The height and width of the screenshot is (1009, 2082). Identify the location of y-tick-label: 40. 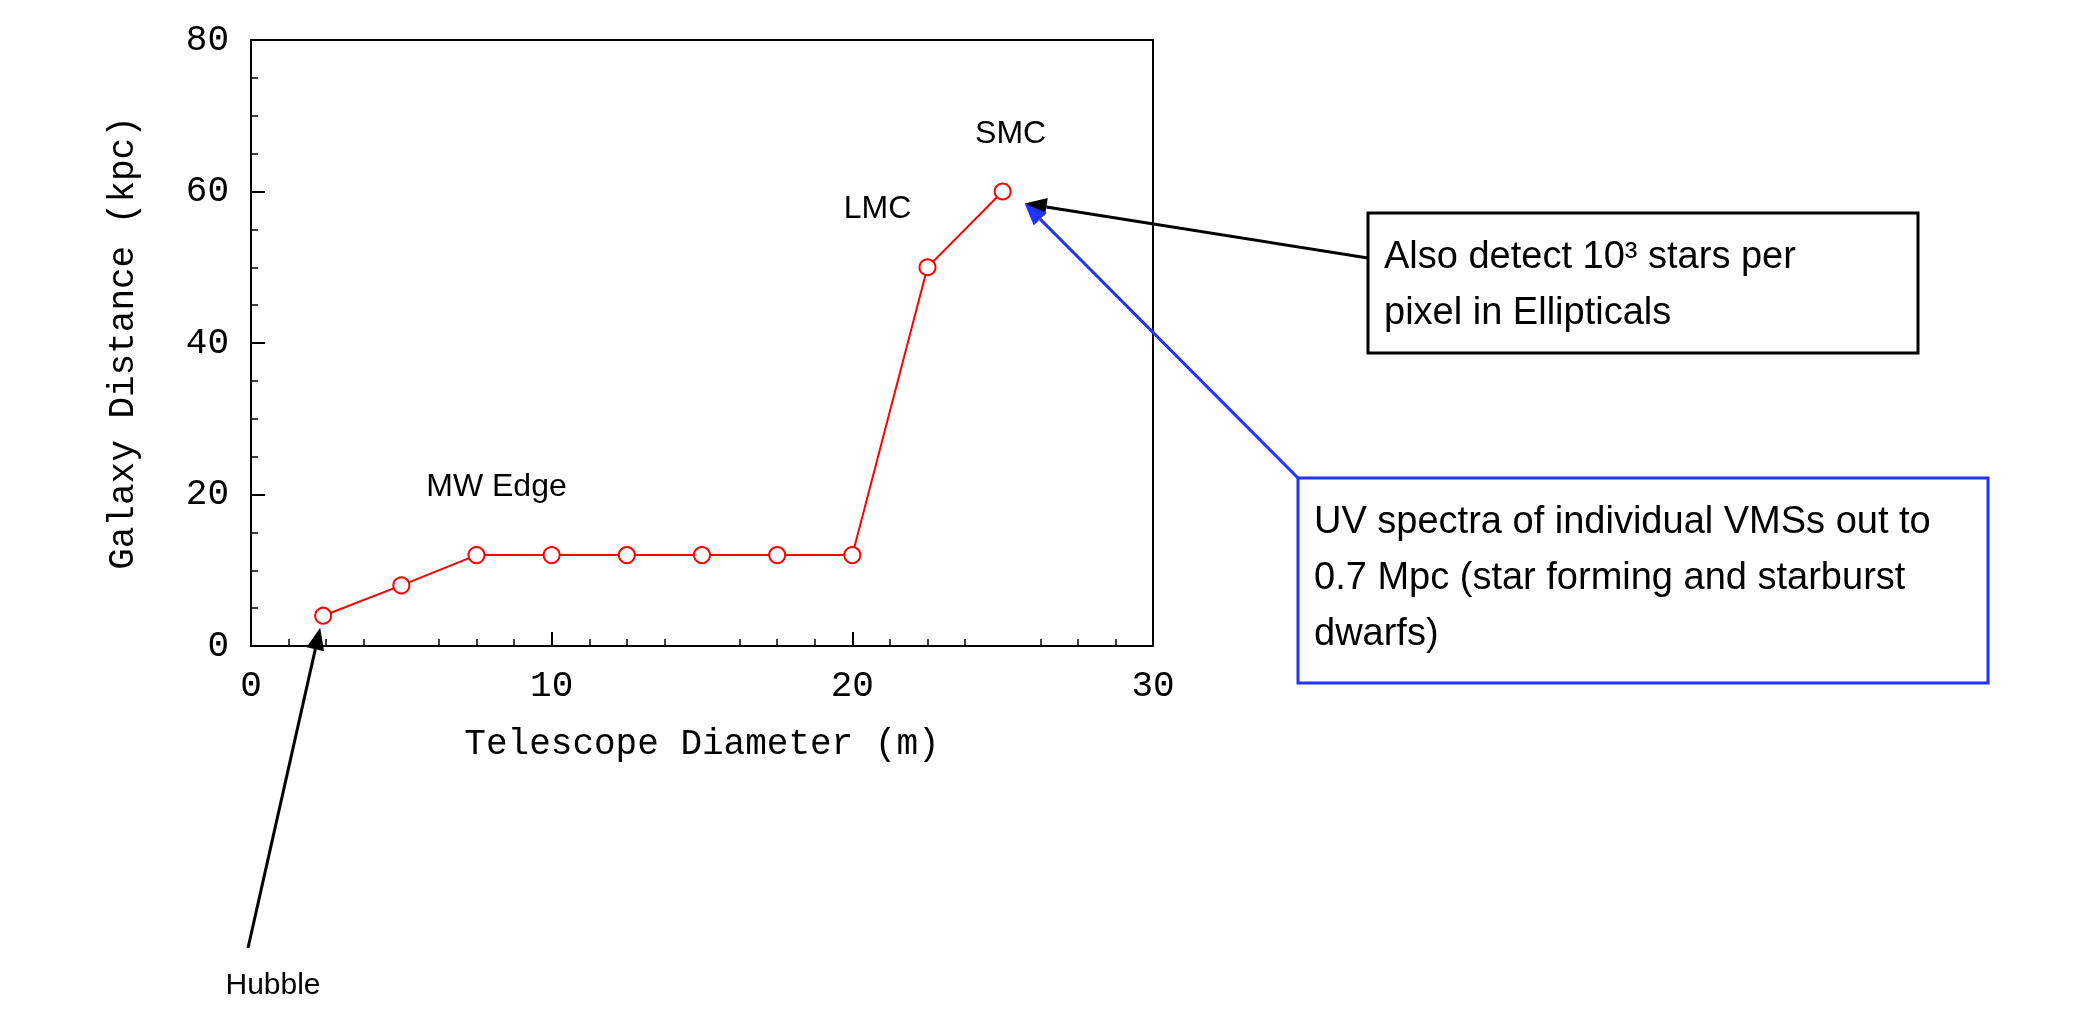
(207, 343).